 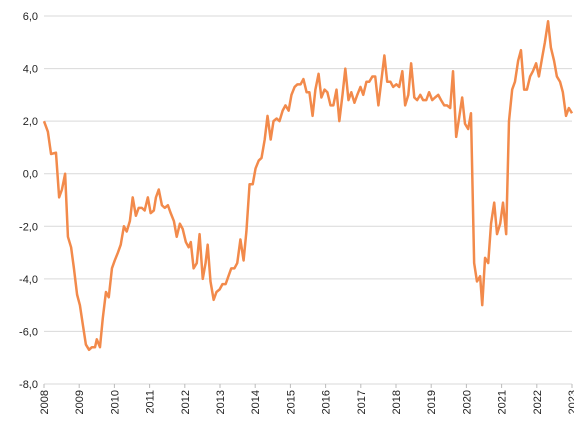 I want to click on y-tick-label: -2,0, so click(x=28, y=227).